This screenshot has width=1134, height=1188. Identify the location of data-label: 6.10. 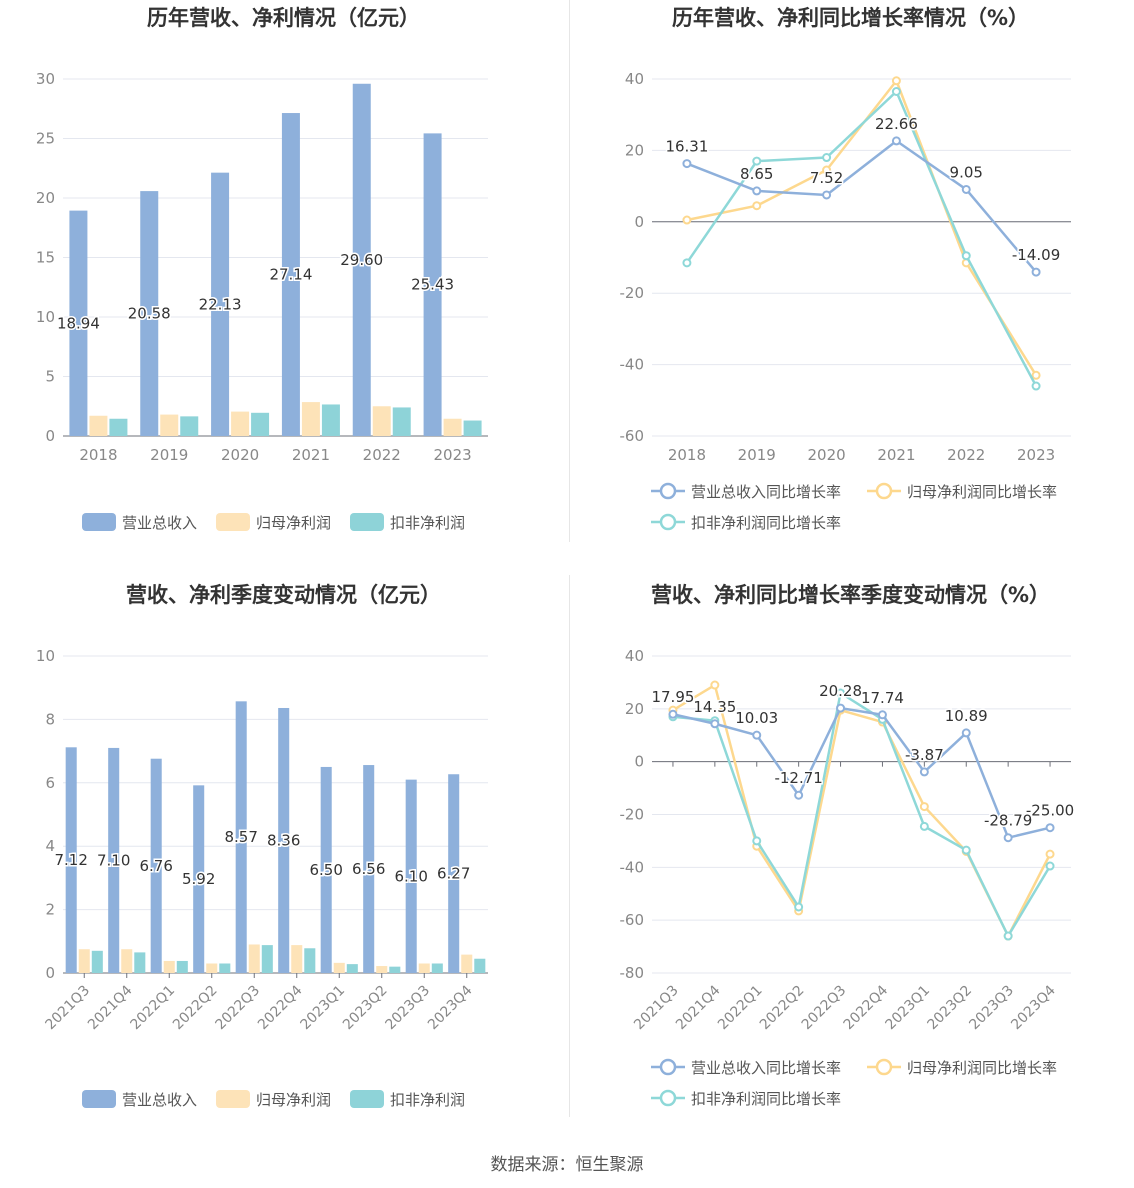
(410, 876).